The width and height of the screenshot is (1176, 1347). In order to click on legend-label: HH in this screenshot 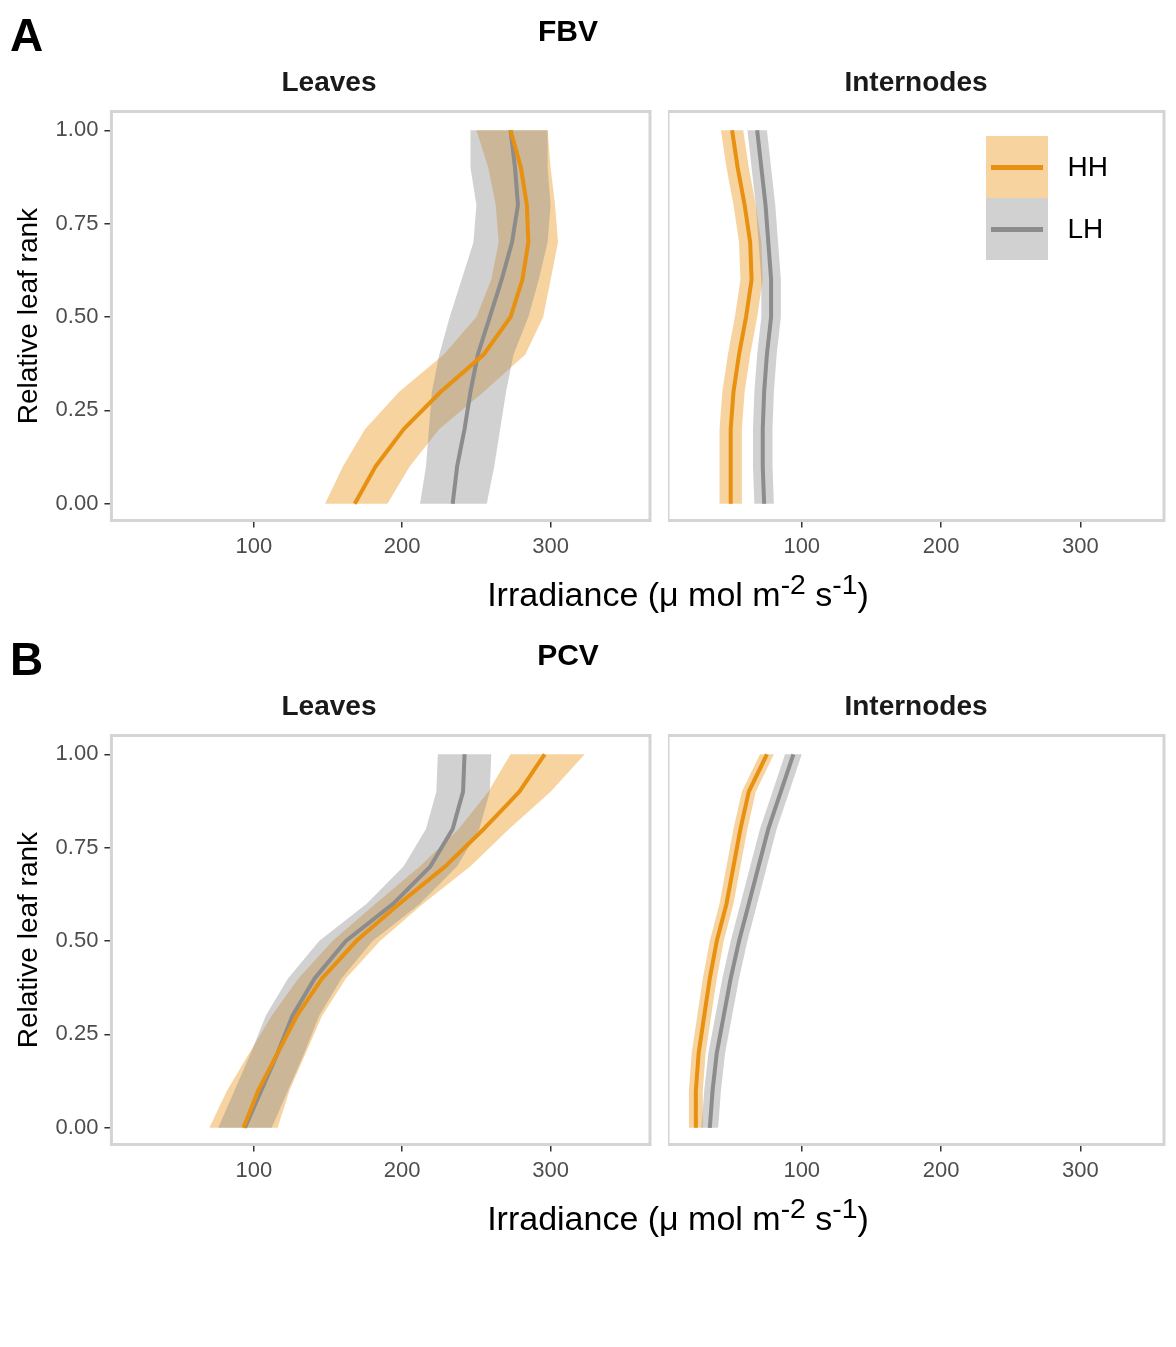, I will do `click(1087, 167)`.